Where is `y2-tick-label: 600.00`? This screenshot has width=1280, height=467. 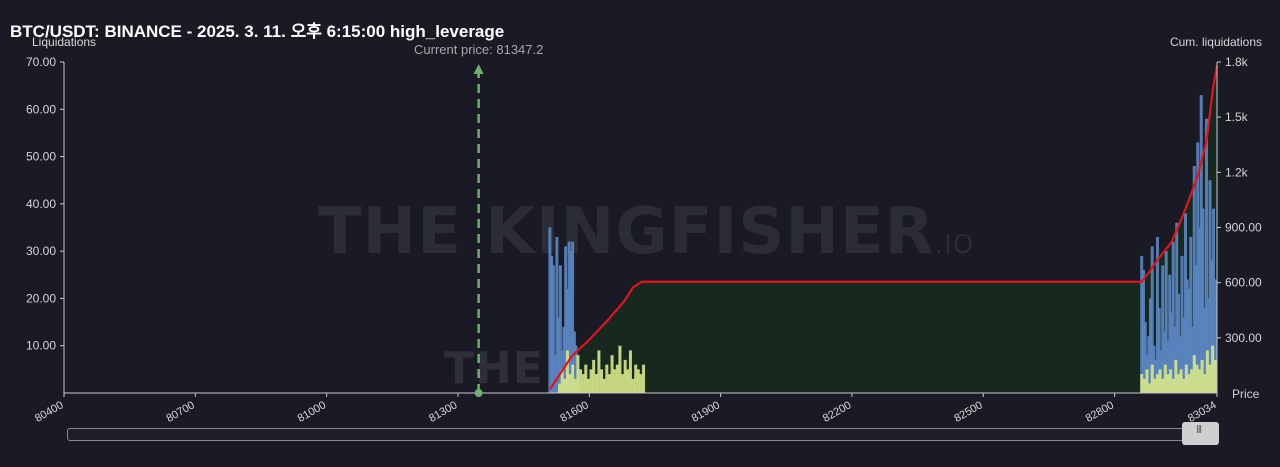 y2-tick-label: 600.00 is located at coordinates (1243, 283).